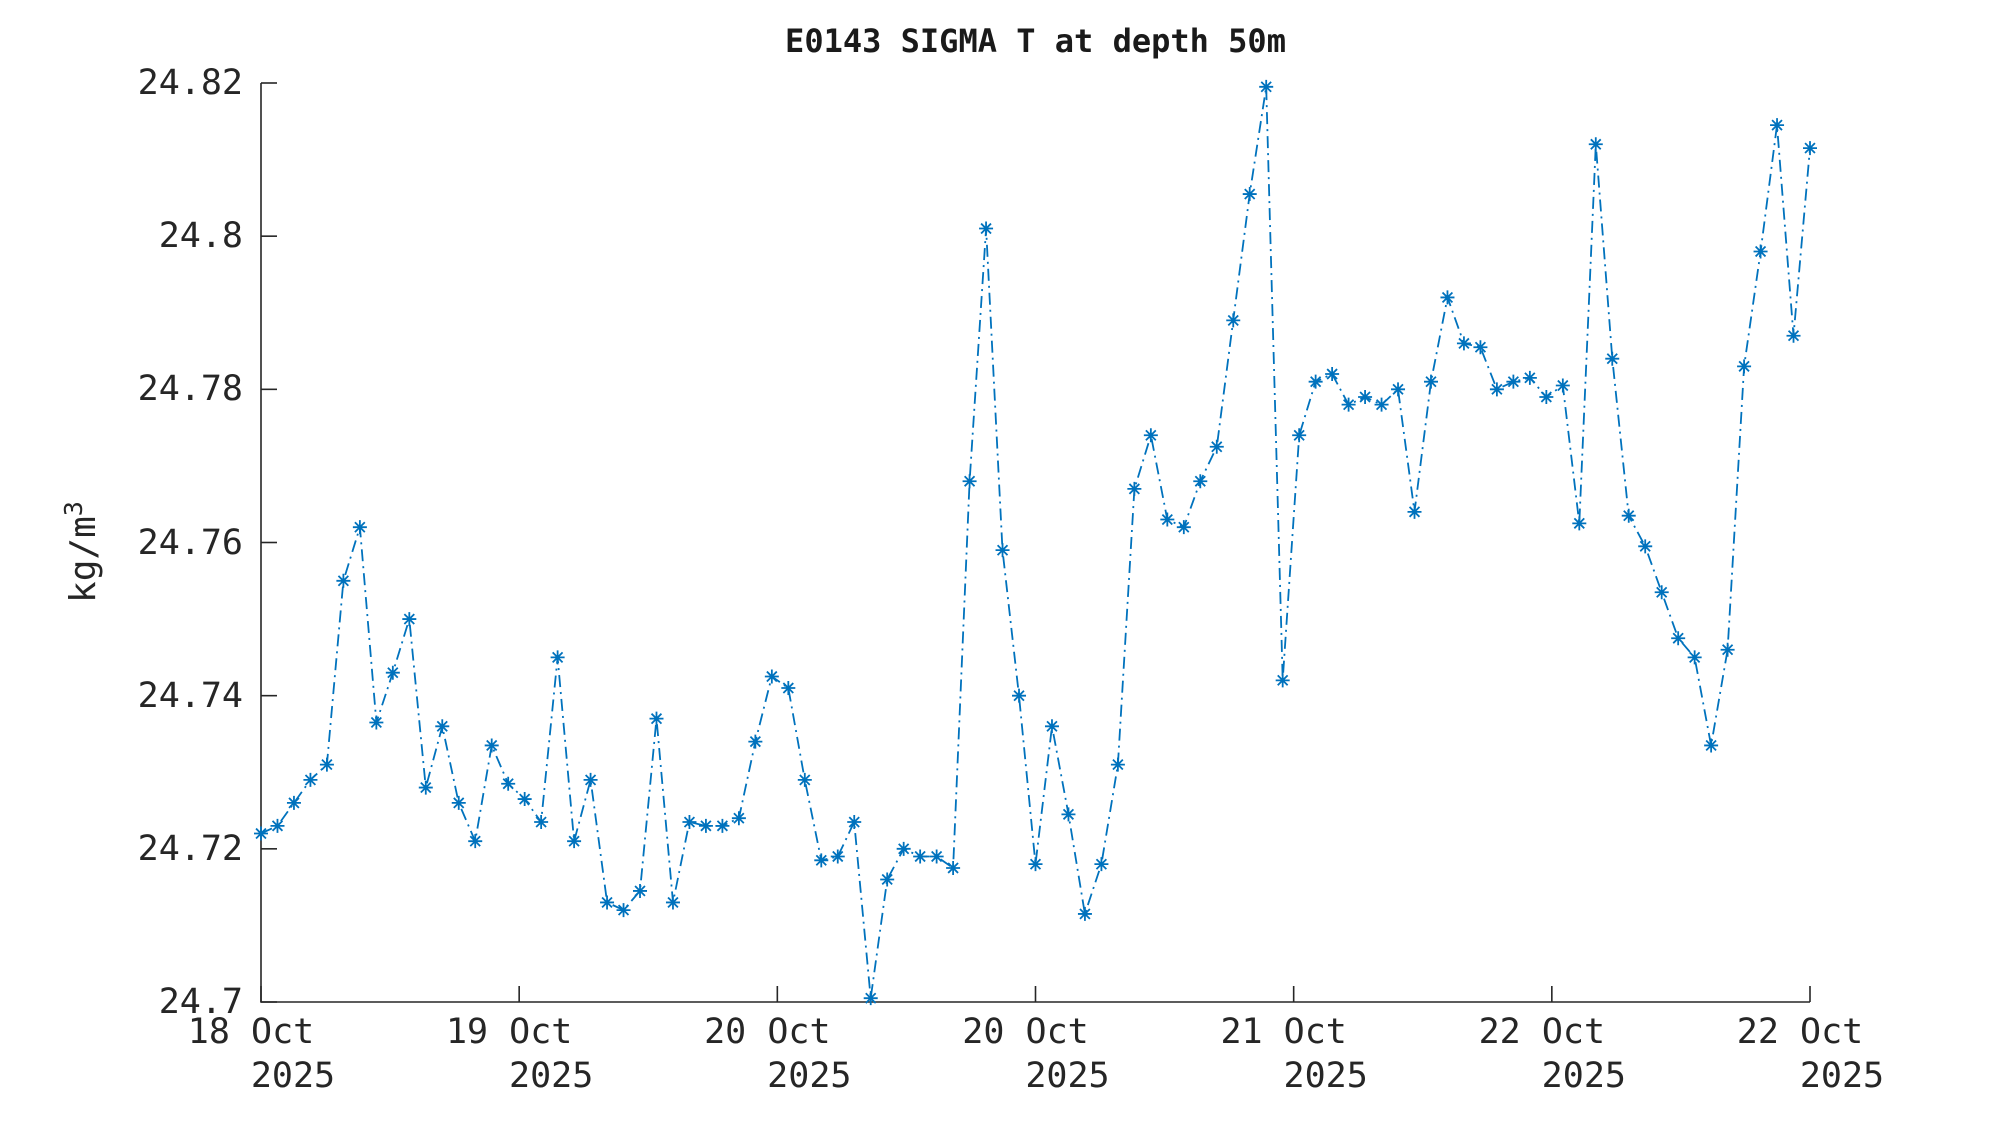 The width and height of the screenshot is (2000, 1125). Describe the element at coordinates (1284, 1054) in the screenshot. I see `x-tick-label: 21 Oct 2025` at that location.